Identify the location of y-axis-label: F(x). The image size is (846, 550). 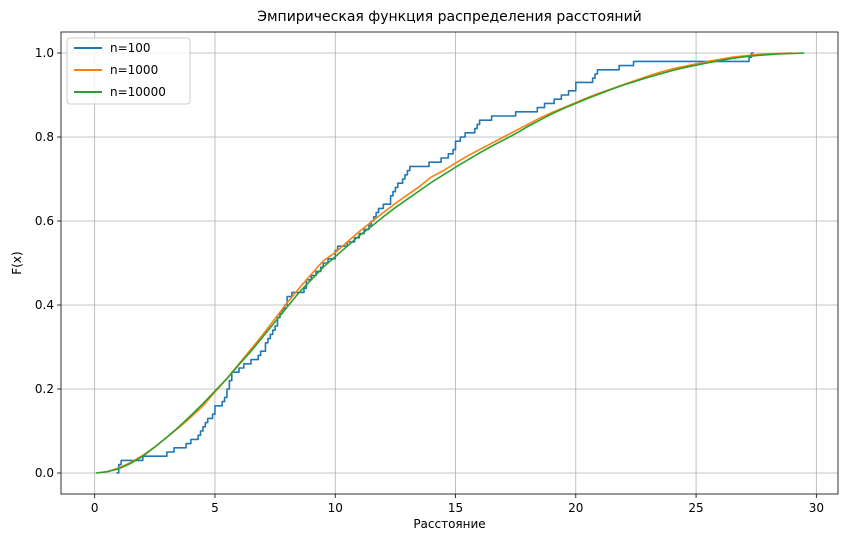
(17, 262).